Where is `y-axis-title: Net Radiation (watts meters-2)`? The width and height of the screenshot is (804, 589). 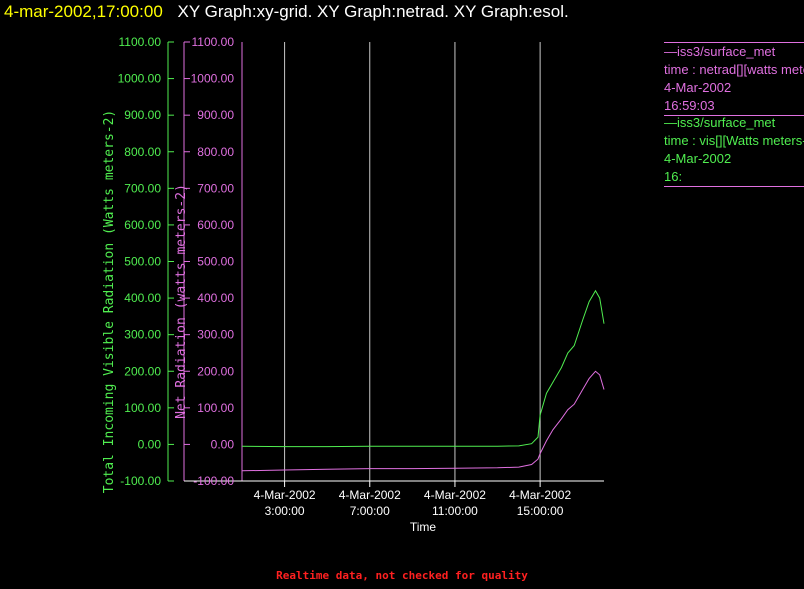 y-axis-title: Net Radiation (watts meters-2) is located at coordinates (181, 301).